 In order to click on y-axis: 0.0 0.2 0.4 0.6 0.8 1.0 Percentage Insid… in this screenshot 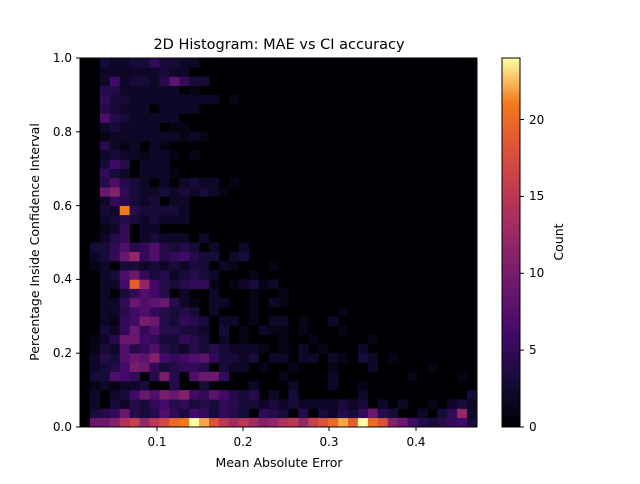, I will do `click(53, 242)`.